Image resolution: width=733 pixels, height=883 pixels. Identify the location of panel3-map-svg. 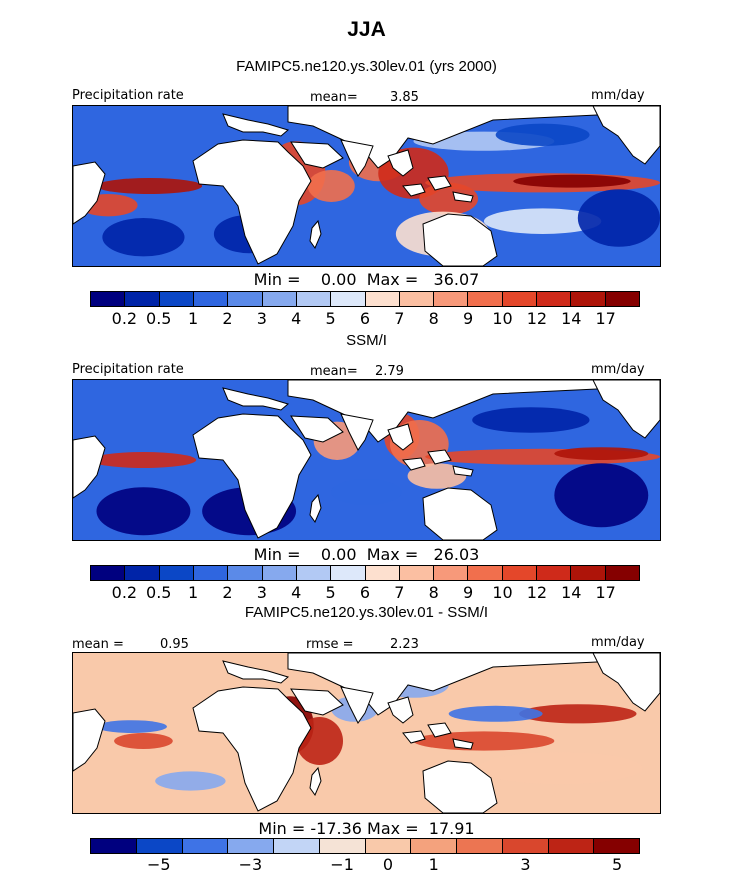
(366, 733).